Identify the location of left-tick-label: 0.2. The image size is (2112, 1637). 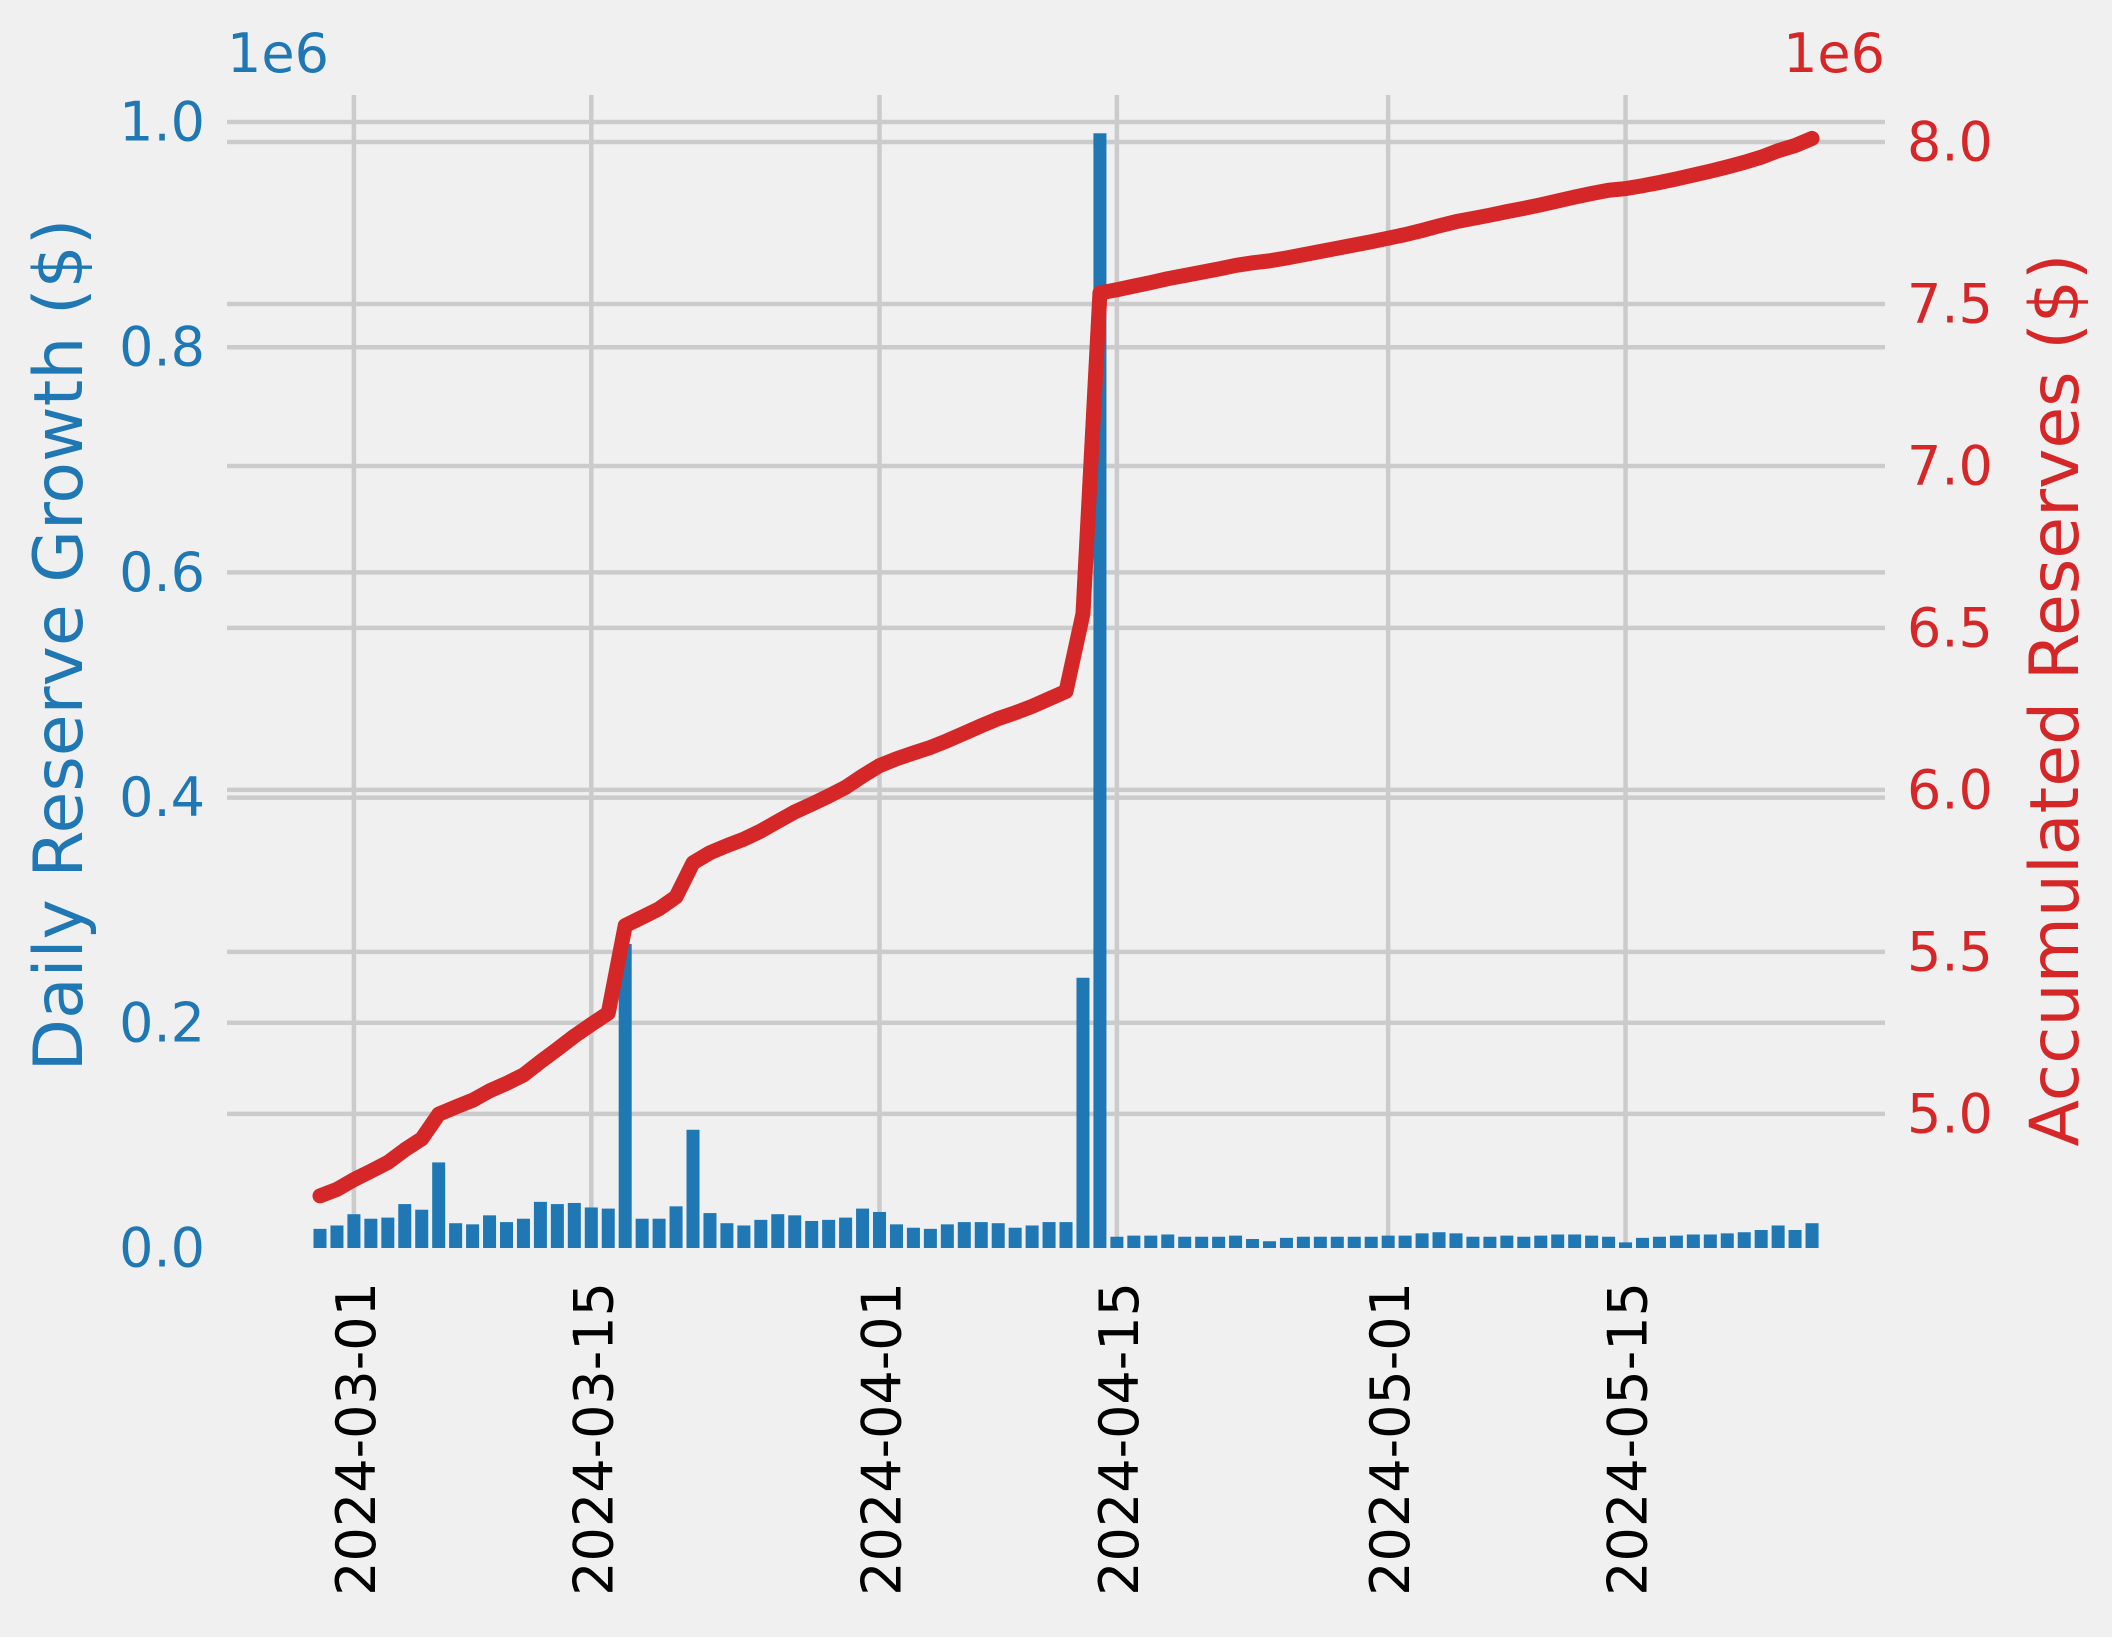
(162, 1022).